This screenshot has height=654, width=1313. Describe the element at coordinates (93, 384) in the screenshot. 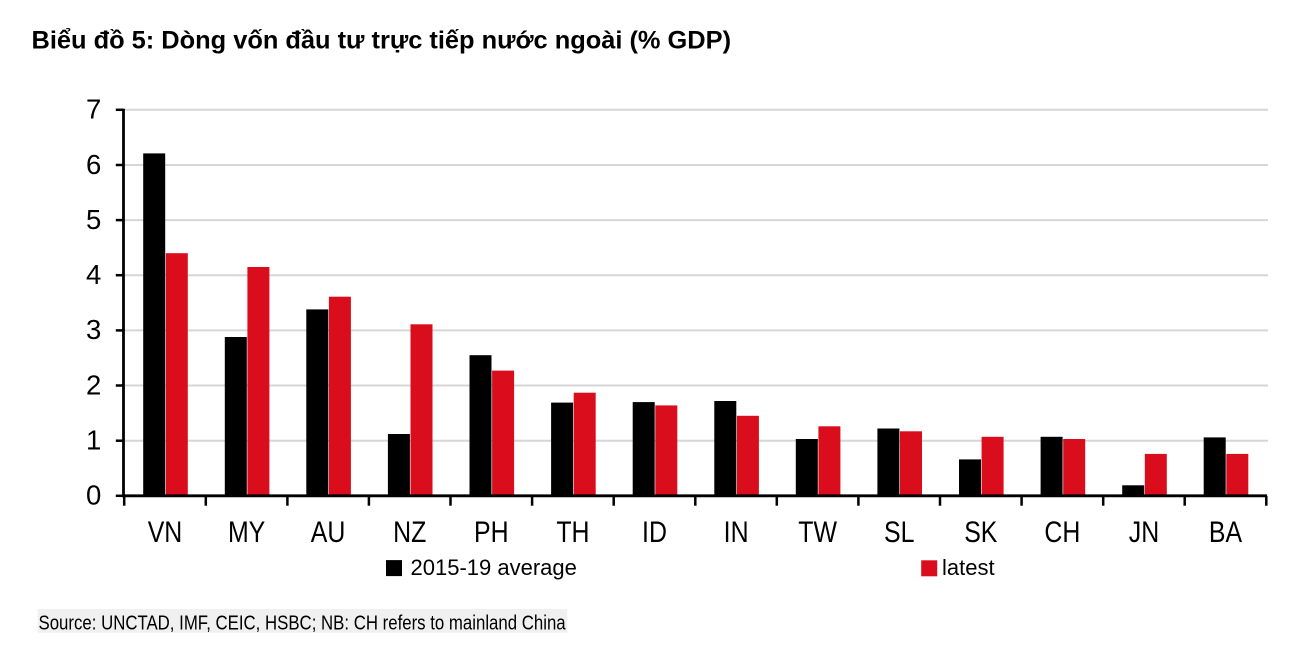

I see `svg-text: 2` at that location.